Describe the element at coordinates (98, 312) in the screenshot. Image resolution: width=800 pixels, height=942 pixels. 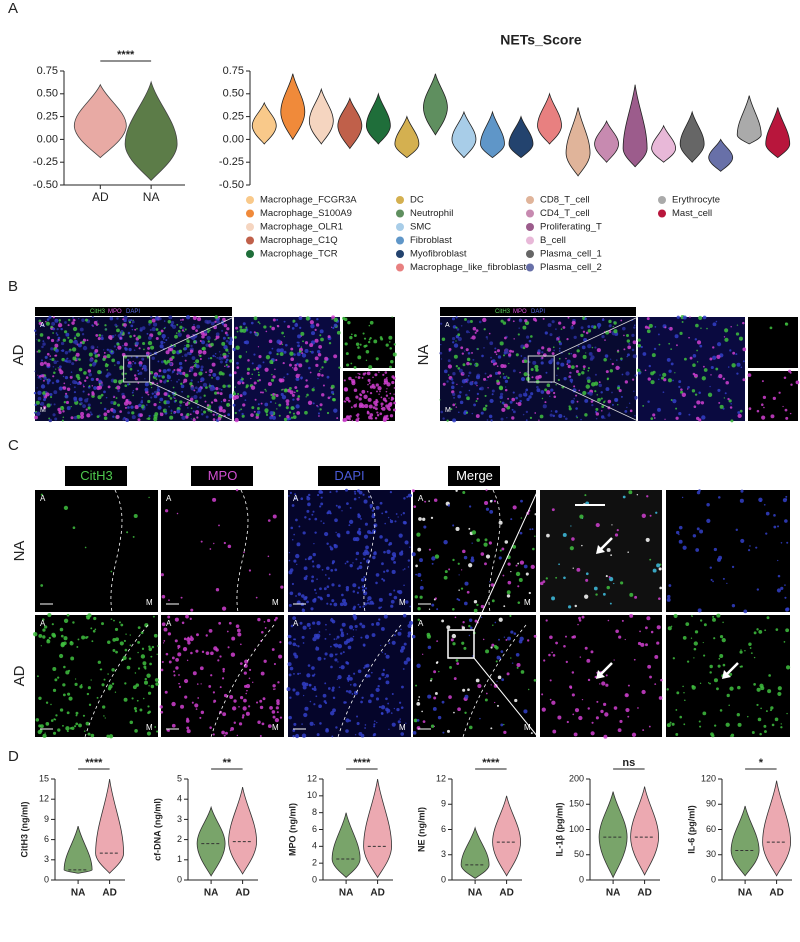
I see `stain-label: CitH3` at that location.